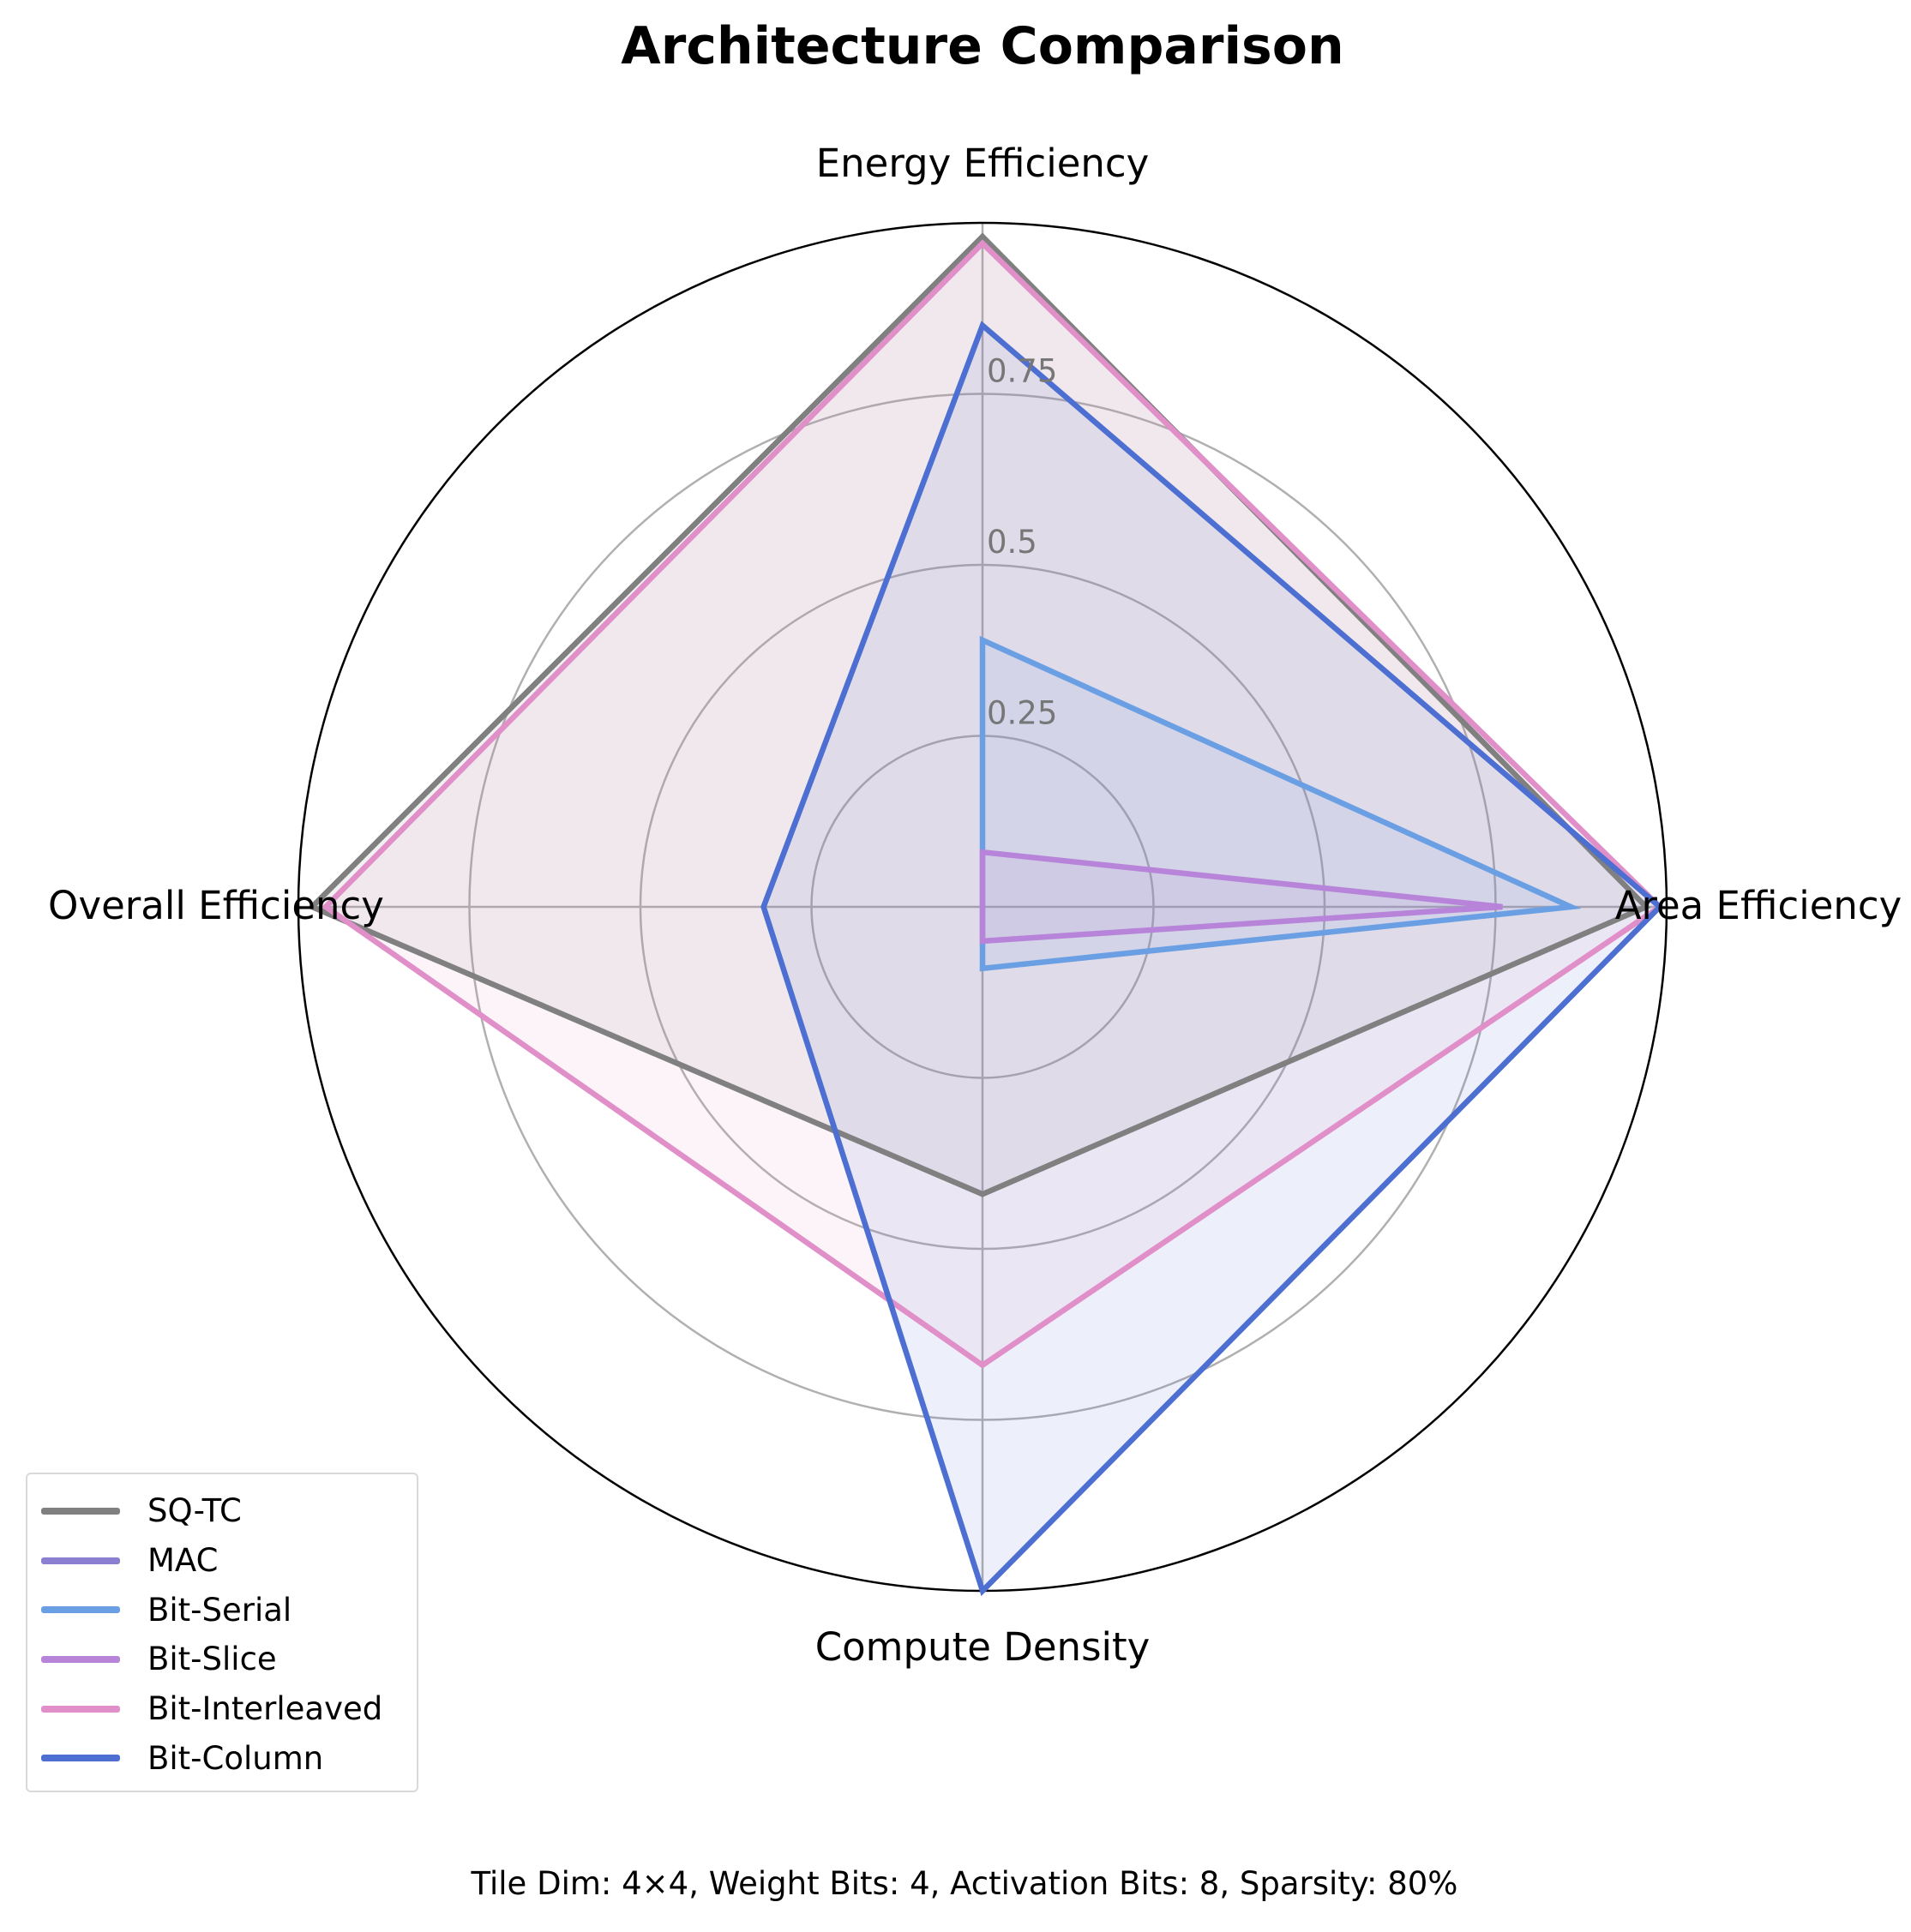 Image resolution: width=1911 pixels, height=1932 pixels. I want to click on axis-label-0: Energy Efficiency, so click(983, 163).